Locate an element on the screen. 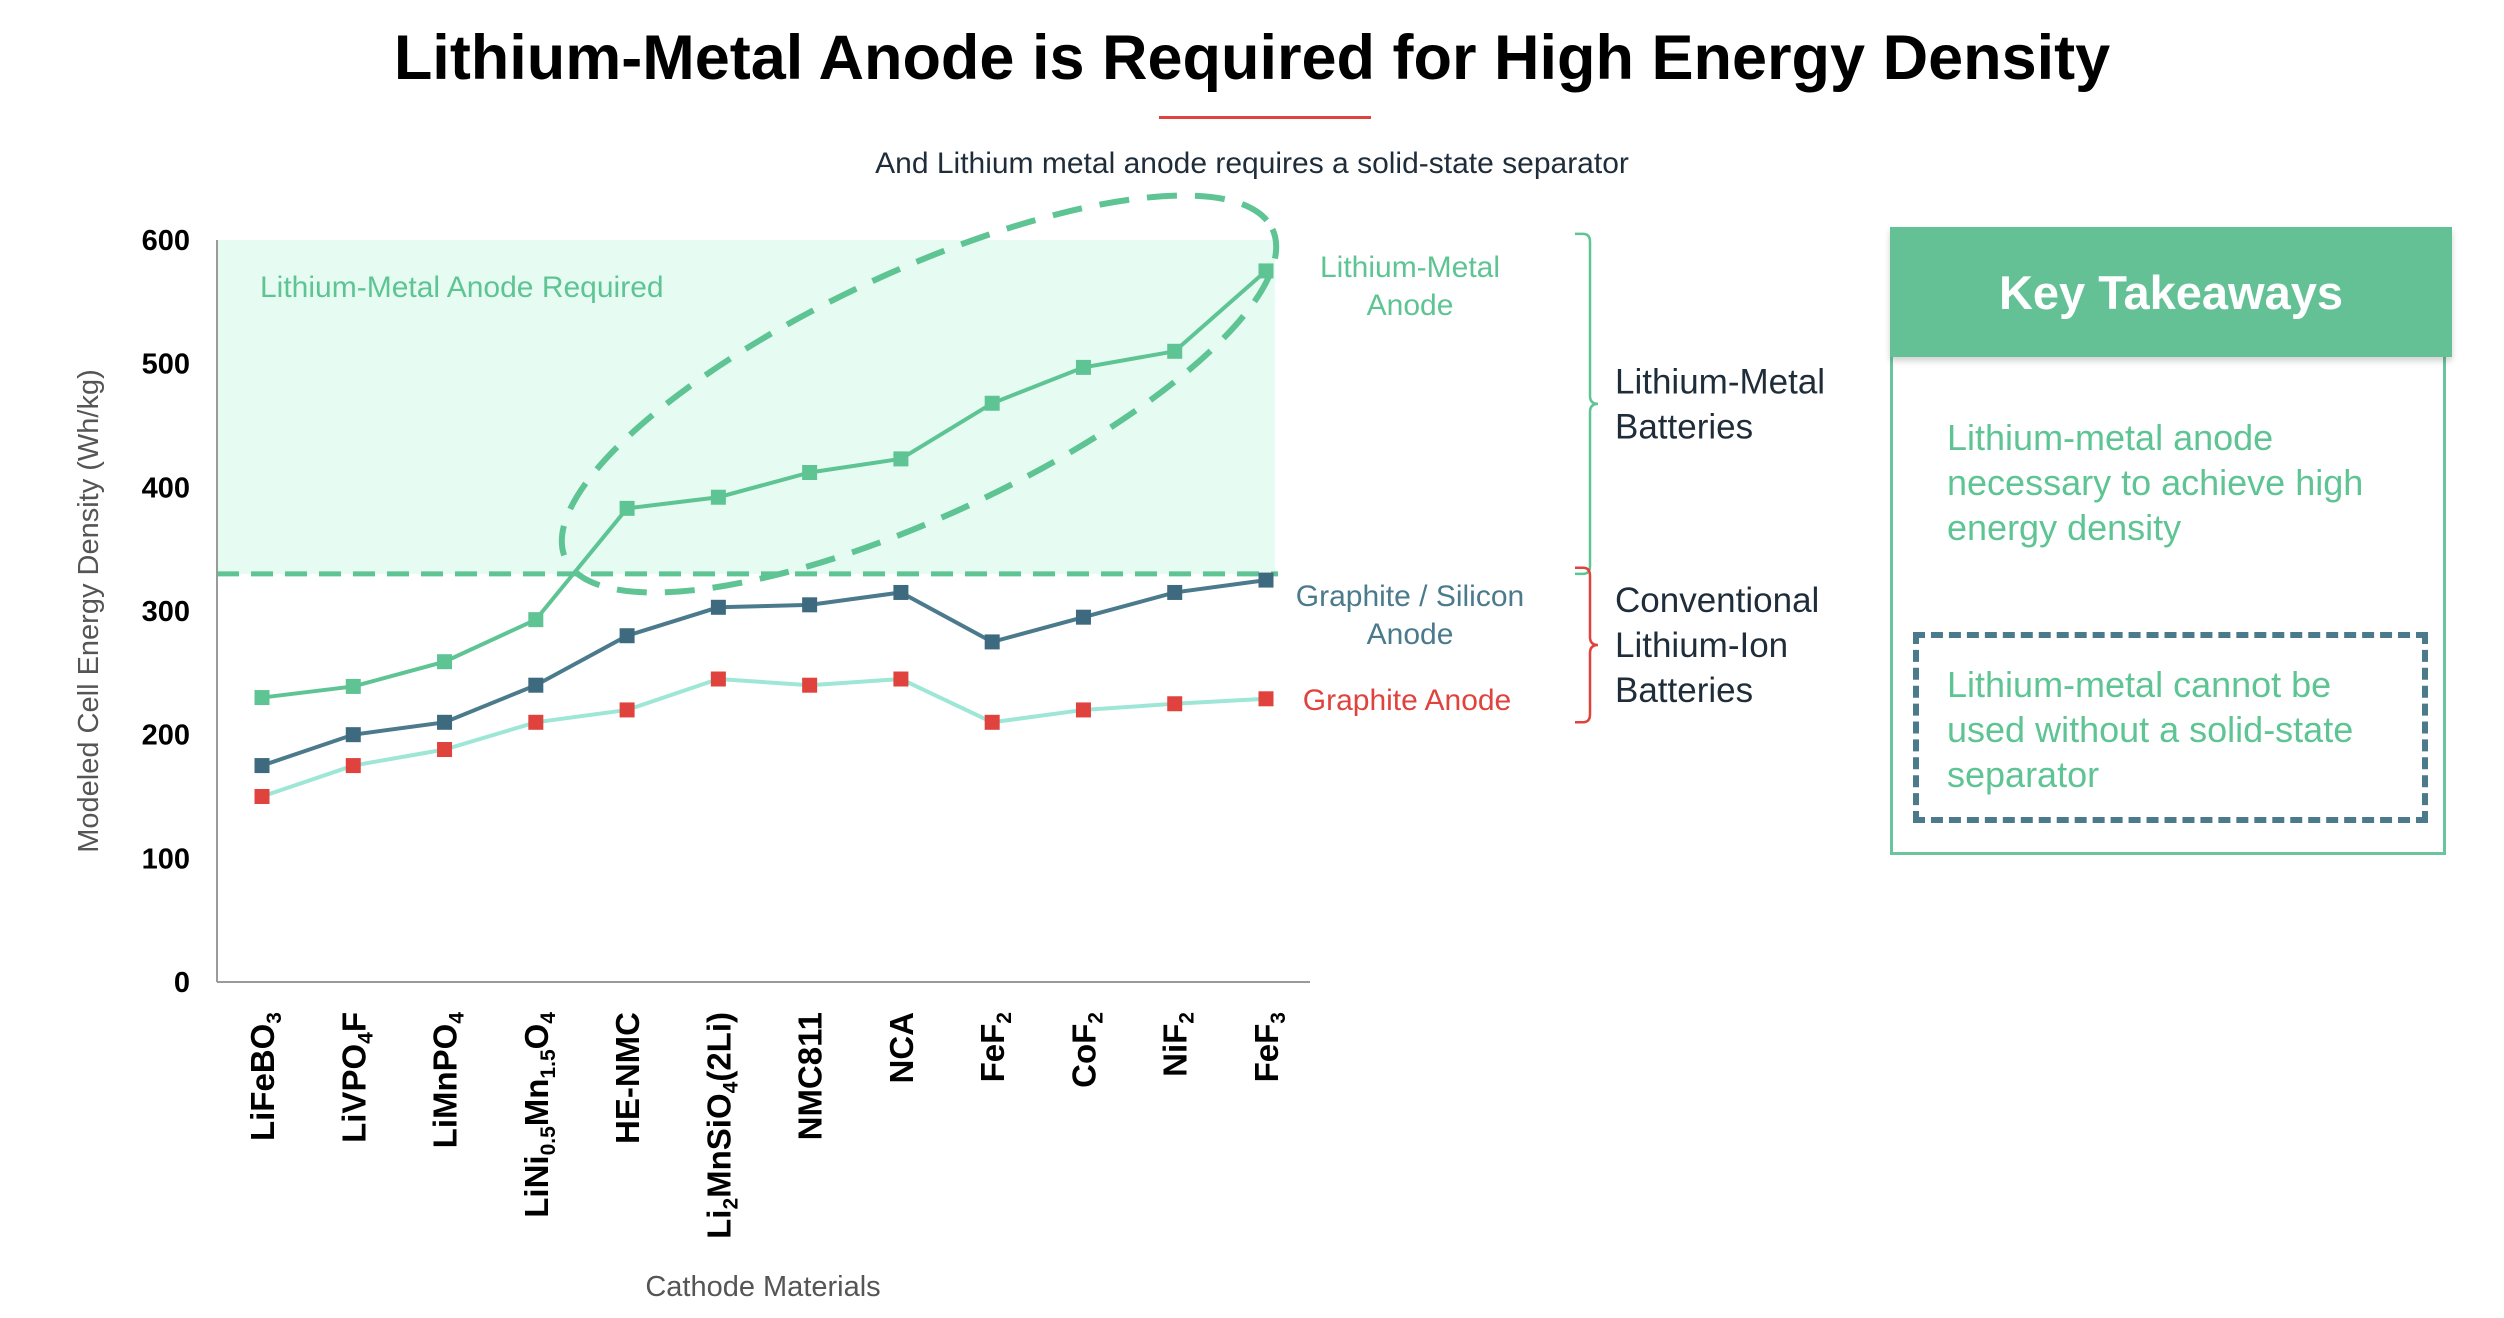 This screenshot has height=1318, width=2504. lithium-metal-anode-label: Lithium-Metal is located at coordinates (1410, 267).